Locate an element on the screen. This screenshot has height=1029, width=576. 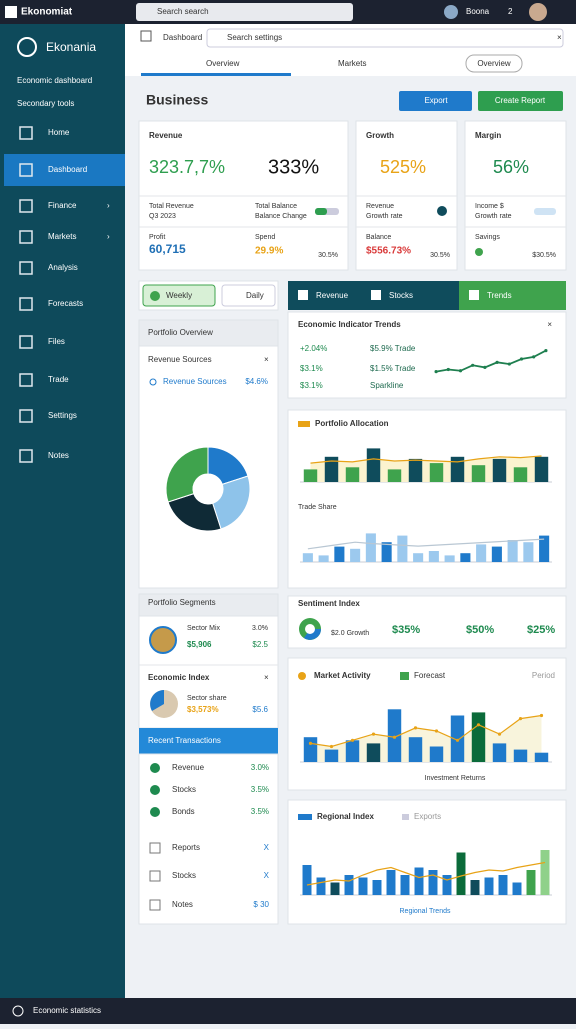
toggle-knob is located at coordinates (321, 211).